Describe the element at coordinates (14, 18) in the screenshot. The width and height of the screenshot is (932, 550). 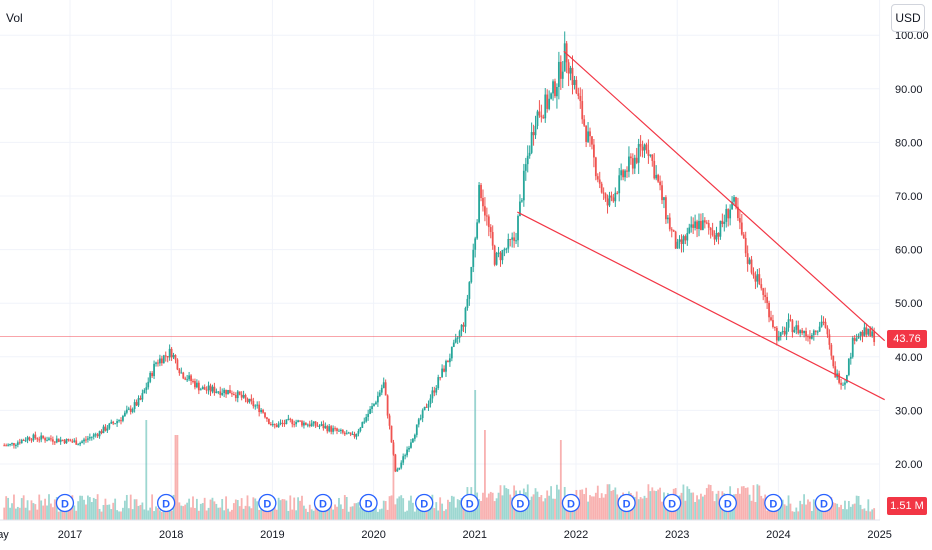
I see `volume-indicator-label: Vol` at that location.